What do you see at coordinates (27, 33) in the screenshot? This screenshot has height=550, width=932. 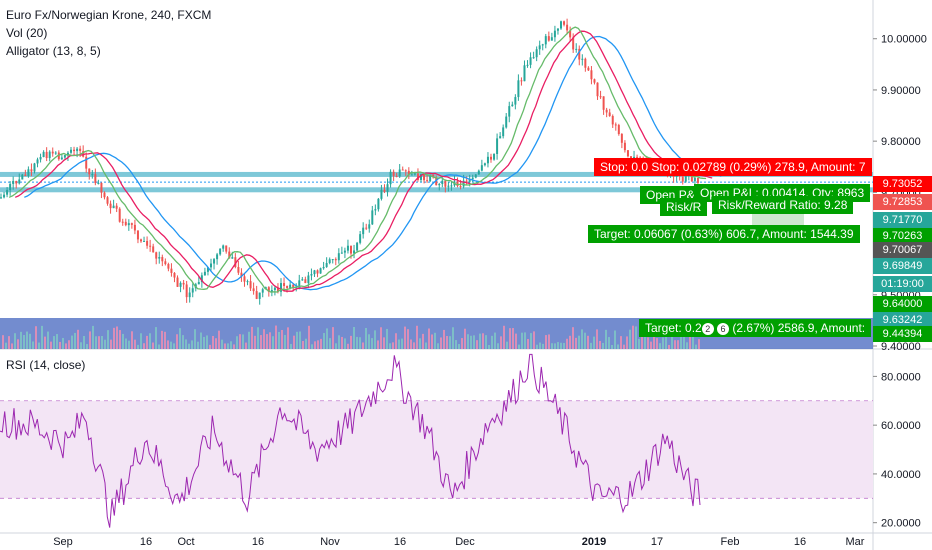 I see `volume-legend: Vol (20)` at bounding box center [27, 33].